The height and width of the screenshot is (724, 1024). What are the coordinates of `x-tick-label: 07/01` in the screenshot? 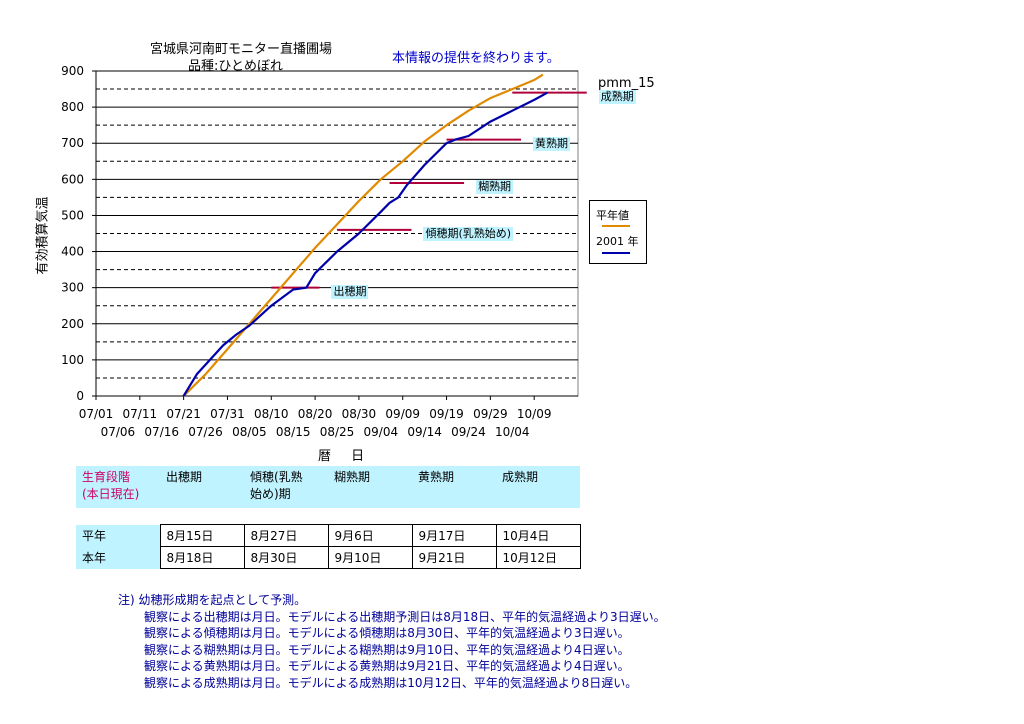 It's located at (96, 414).